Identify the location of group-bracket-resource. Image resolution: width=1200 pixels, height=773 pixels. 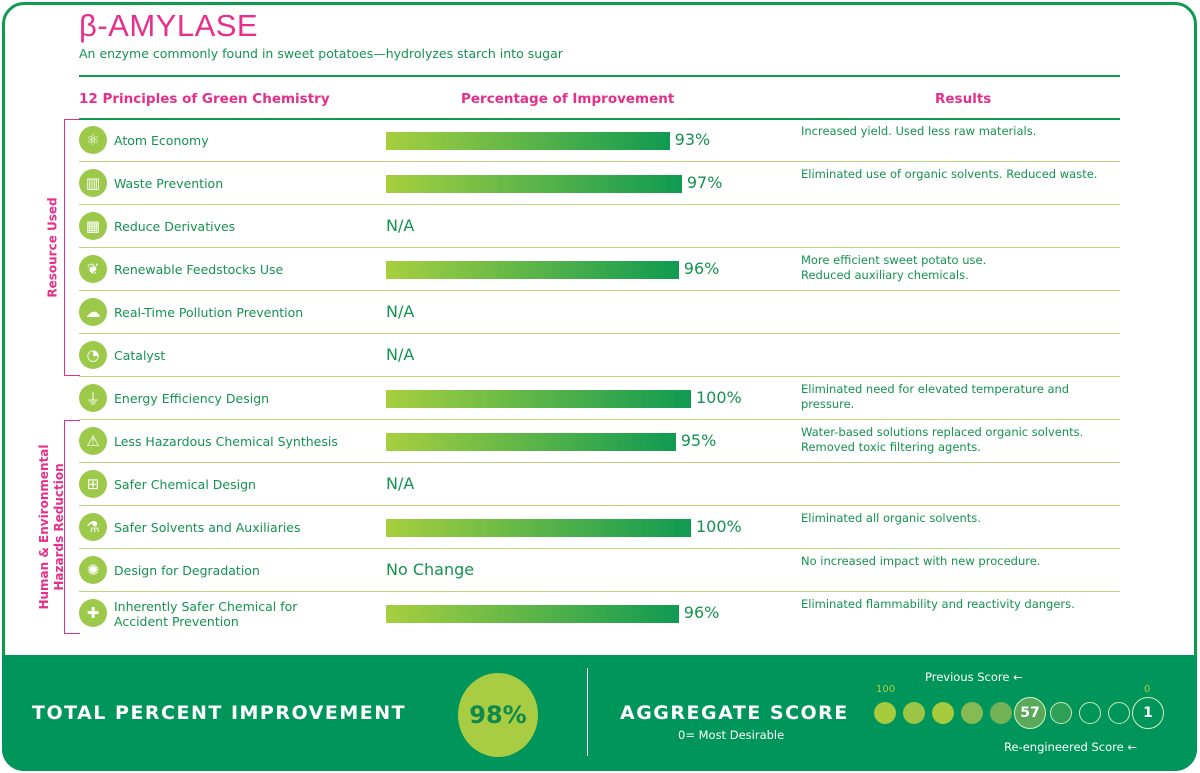
(72, 247).